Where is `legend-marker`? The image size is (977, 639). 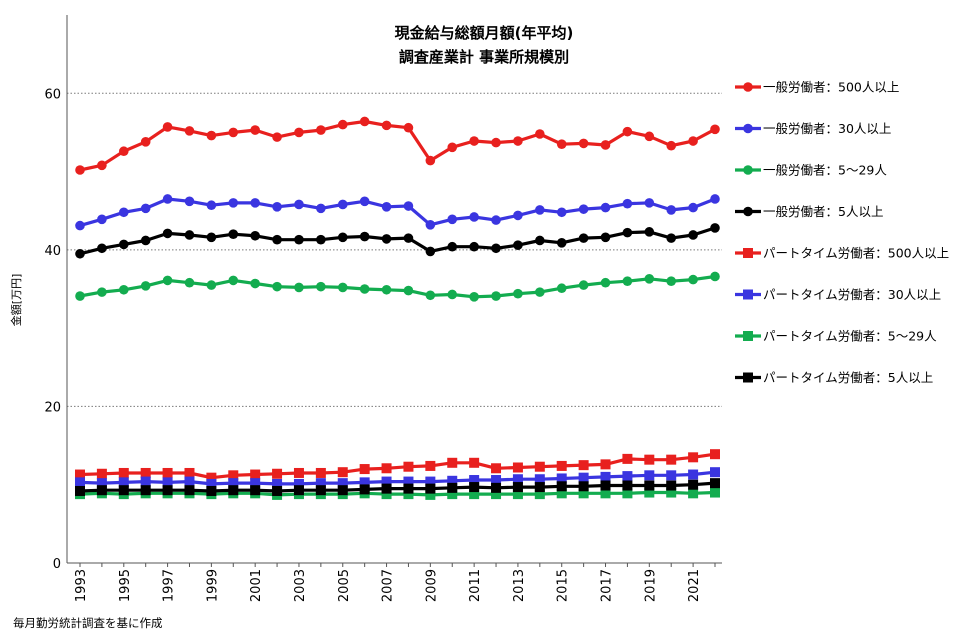
legend-marker is located at coordinates (748, 87).